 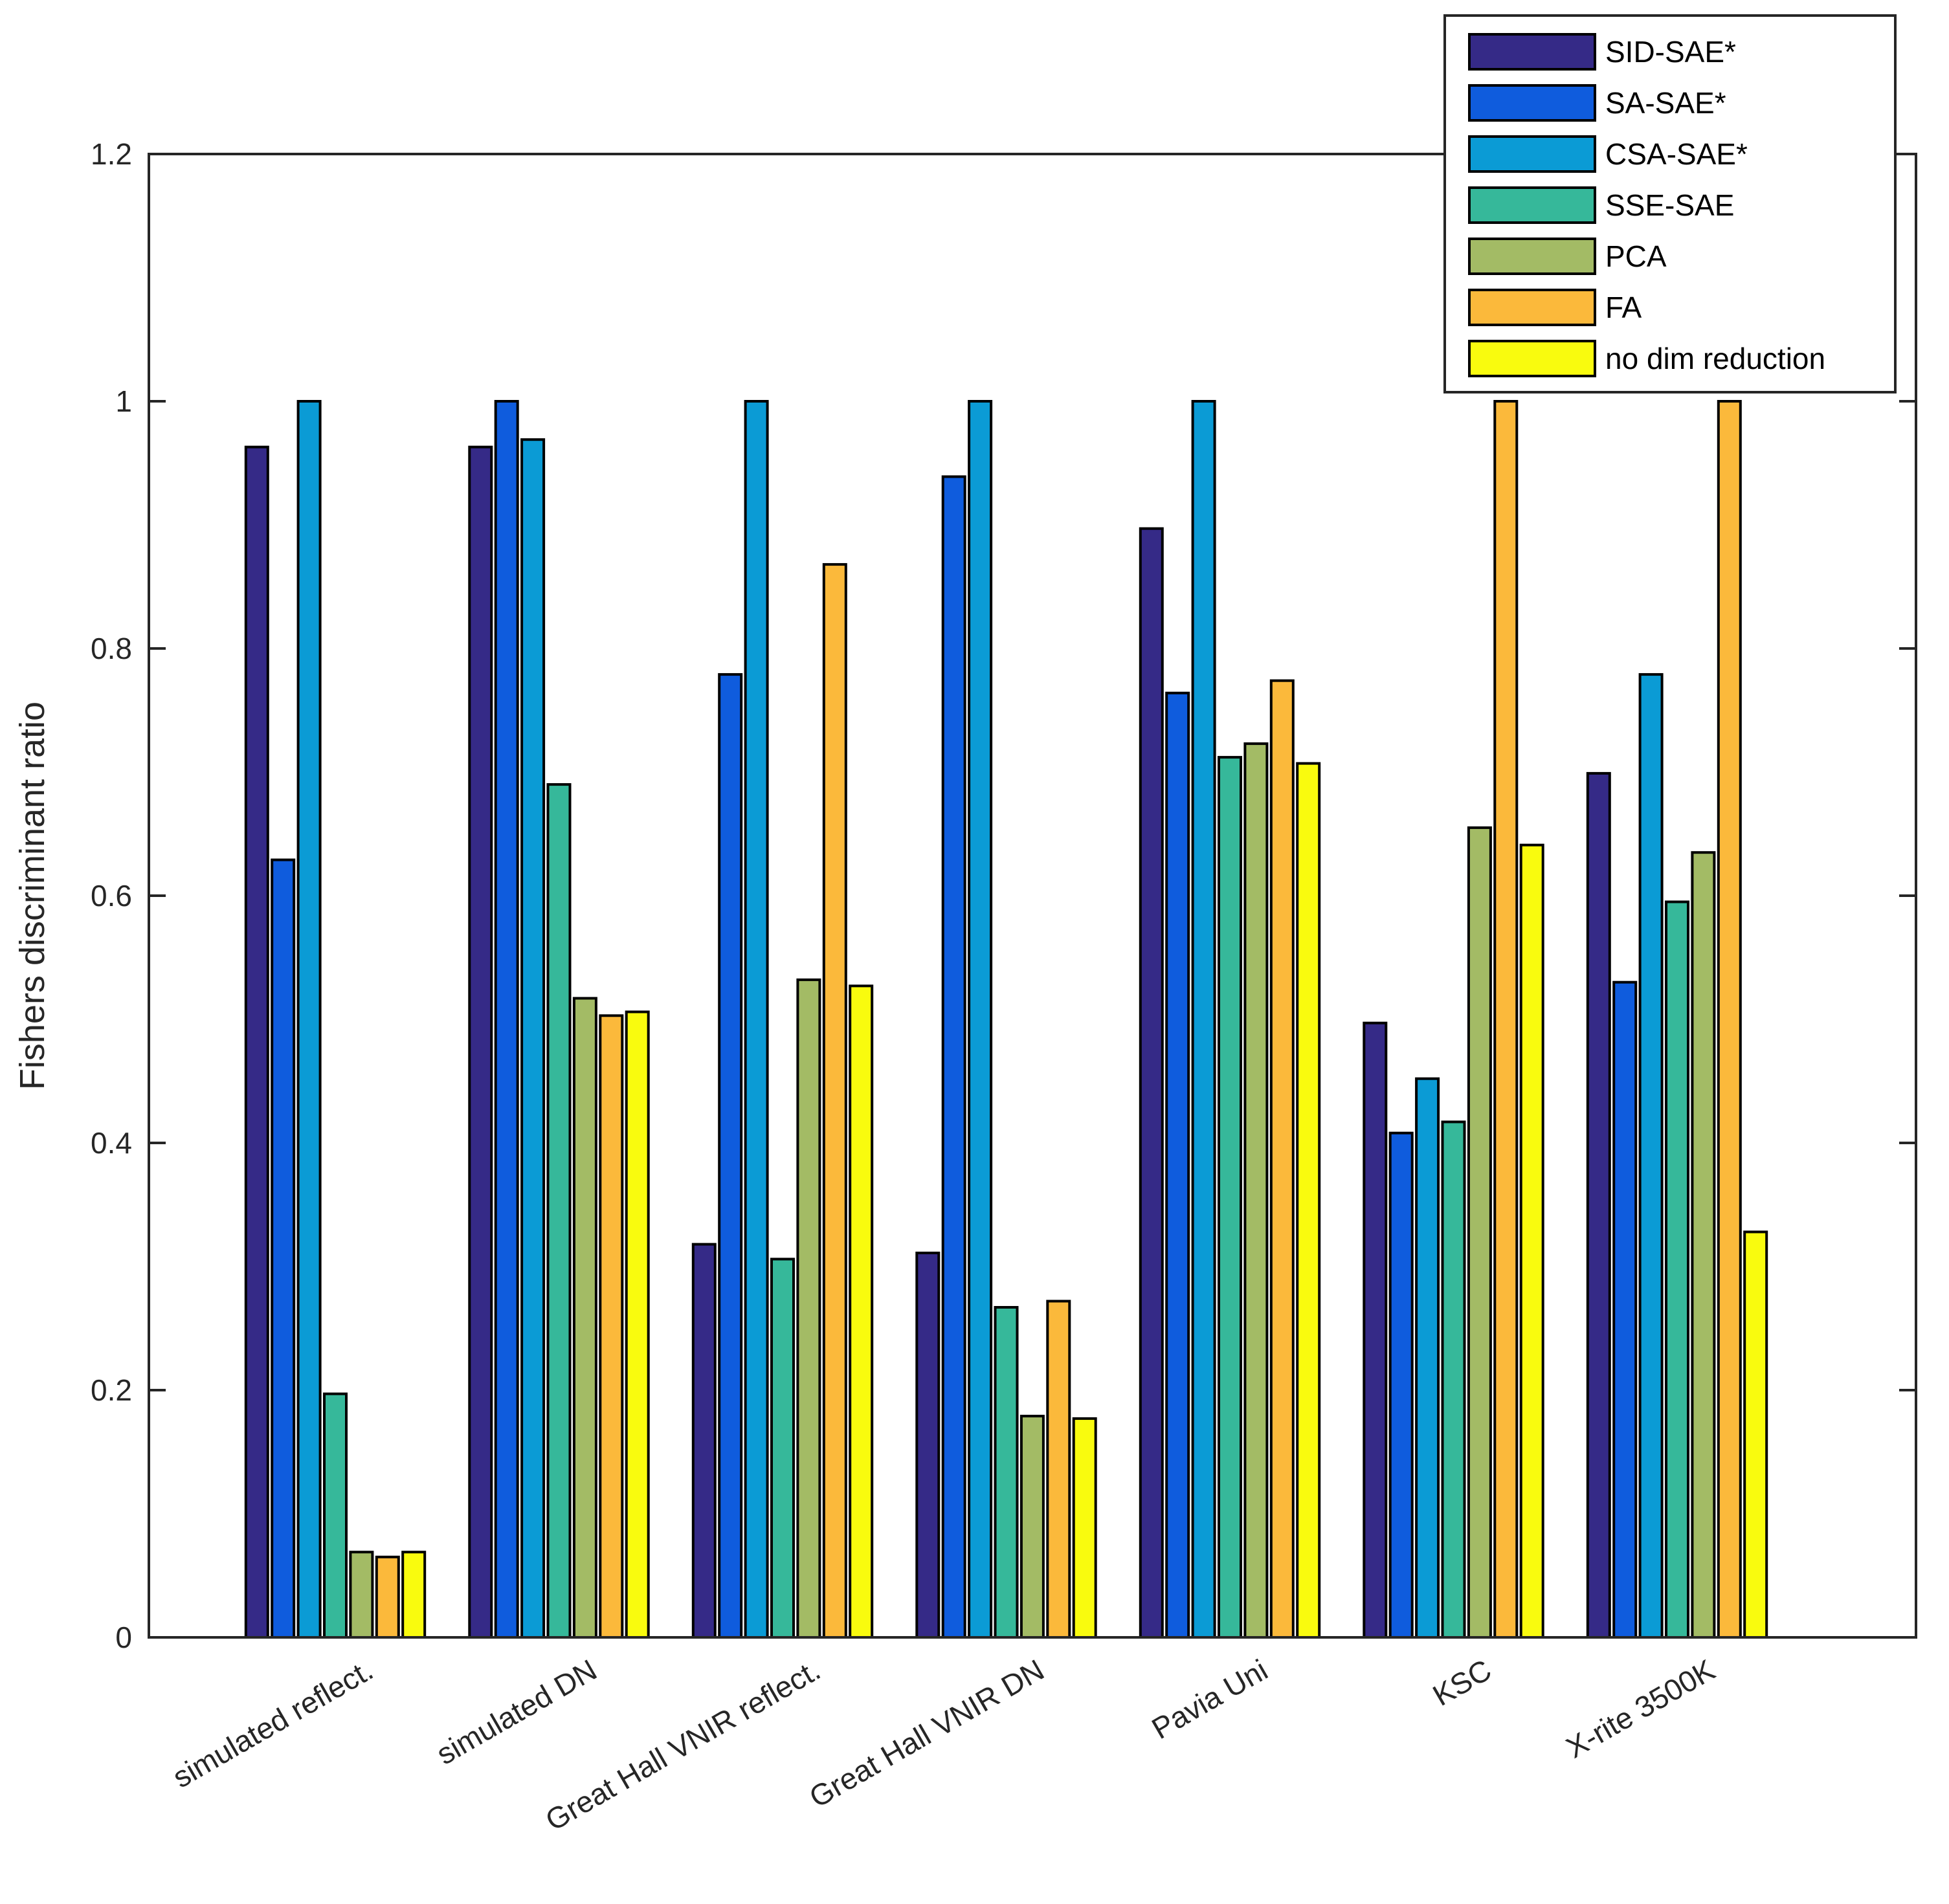 What do you see at coordinates (111, 649) in the screenshot?
I see `y-tick-label: 0.8` at bounding box center [111, 649].